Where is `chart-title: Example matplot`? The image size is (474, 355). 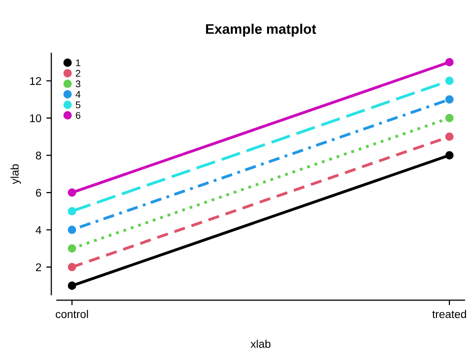 chart-title: Example matplot is located at coordinates (261, 30).